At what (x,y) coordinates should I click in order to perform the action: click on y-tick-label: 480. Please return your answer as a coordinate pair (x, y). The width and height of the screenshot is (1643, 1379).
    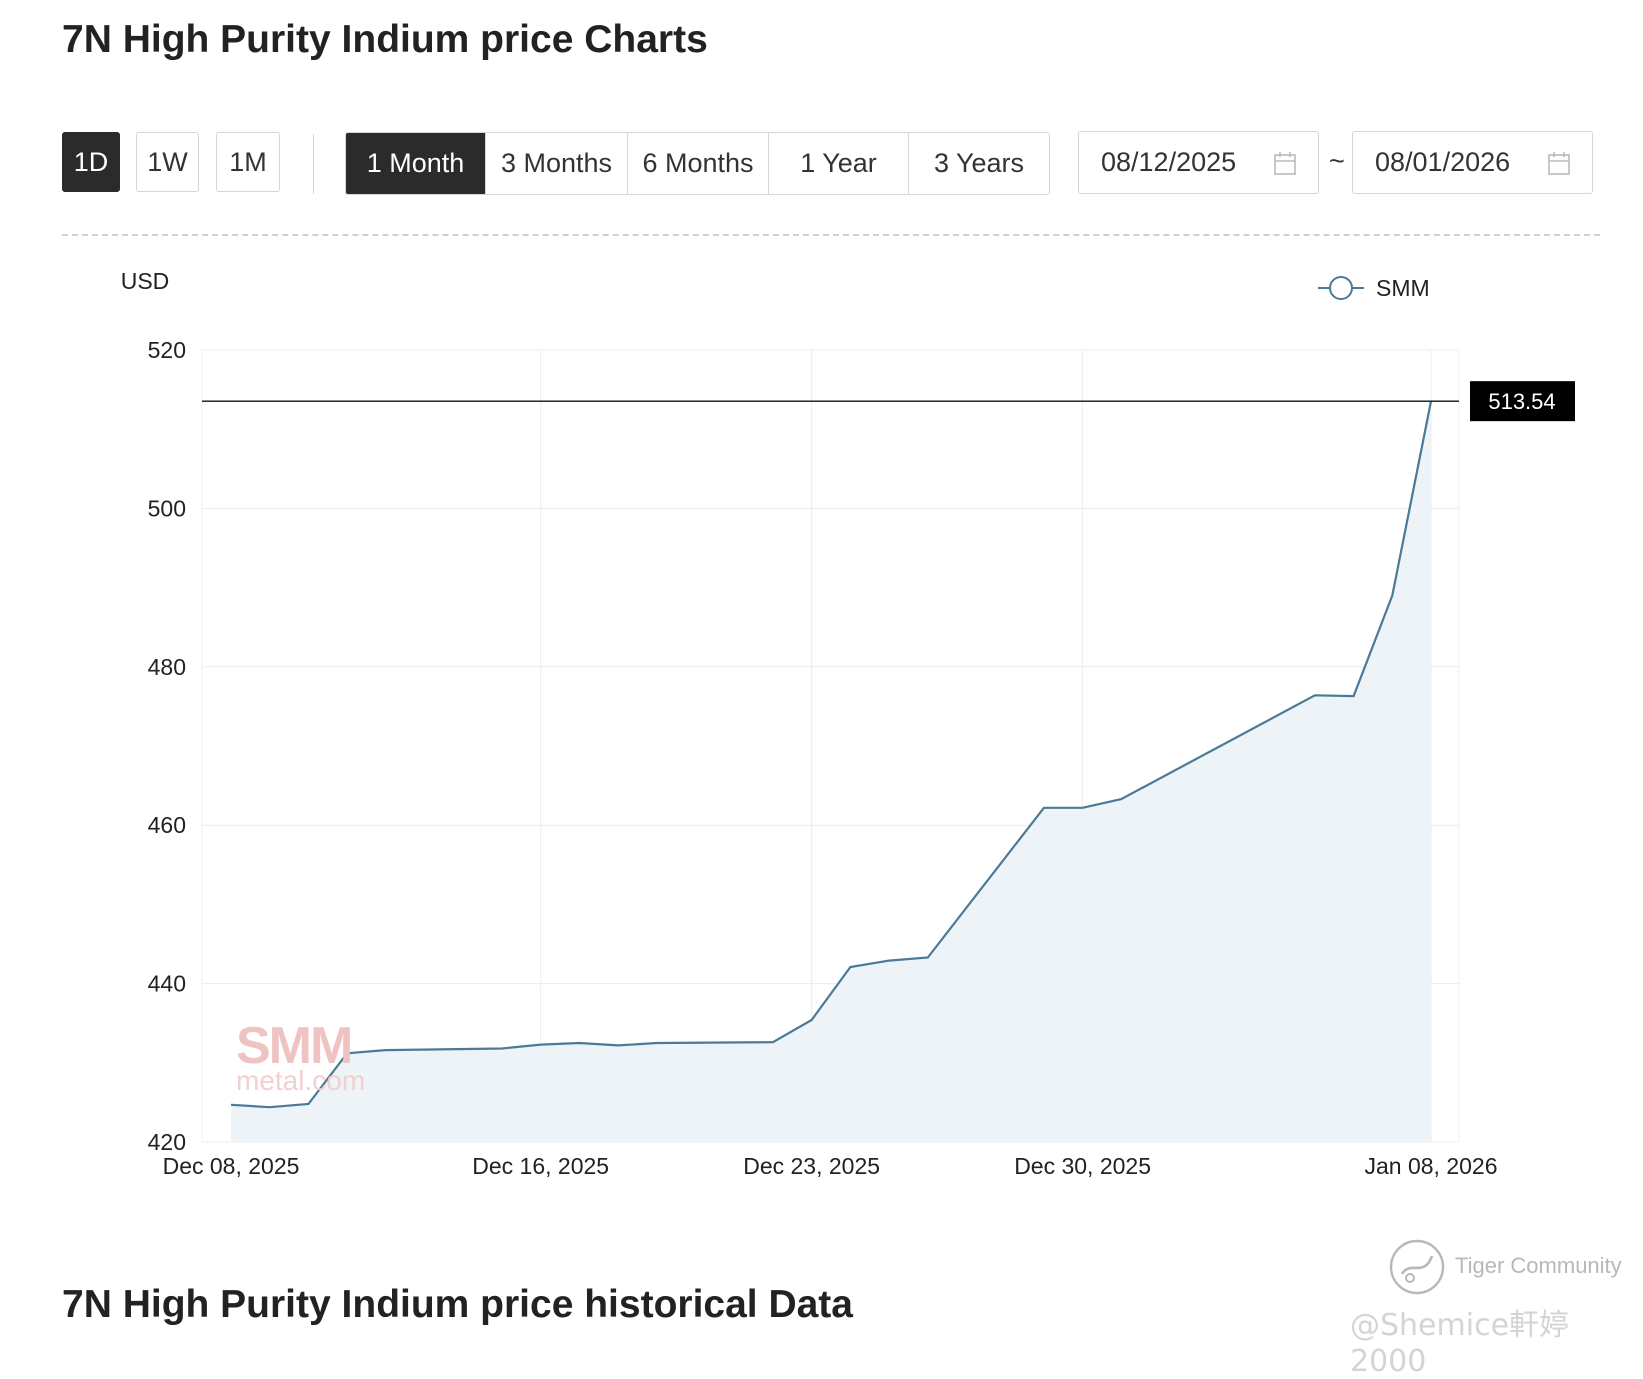
    Looking at the image, I should click on (167, 667).